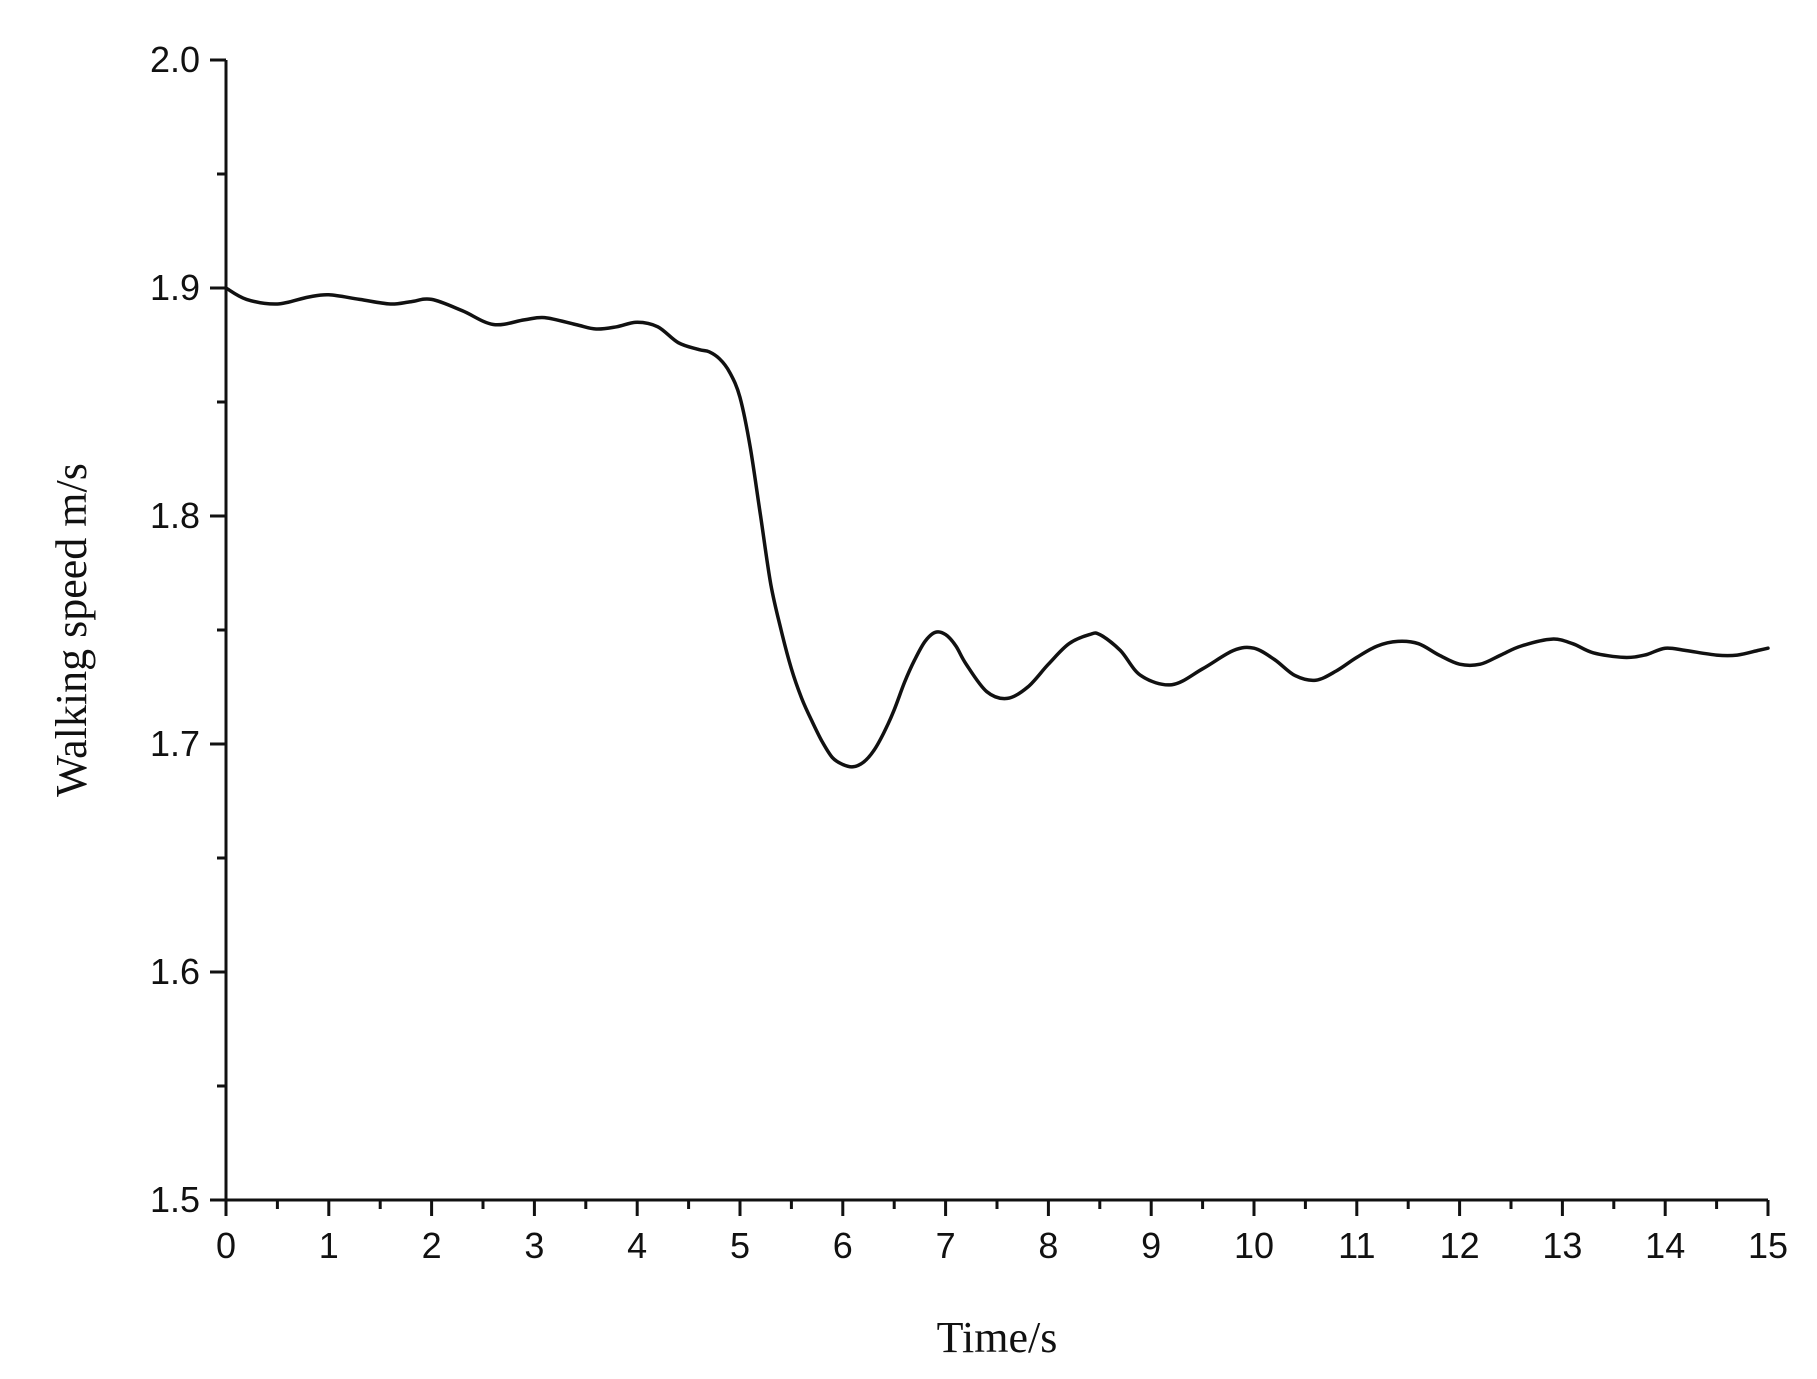 This screenshot has width=1817, height=1379. What do you see at coordinates (997, 1208) in the screenshot?
I see `x-ticks` at bounding box center [997, 1208].